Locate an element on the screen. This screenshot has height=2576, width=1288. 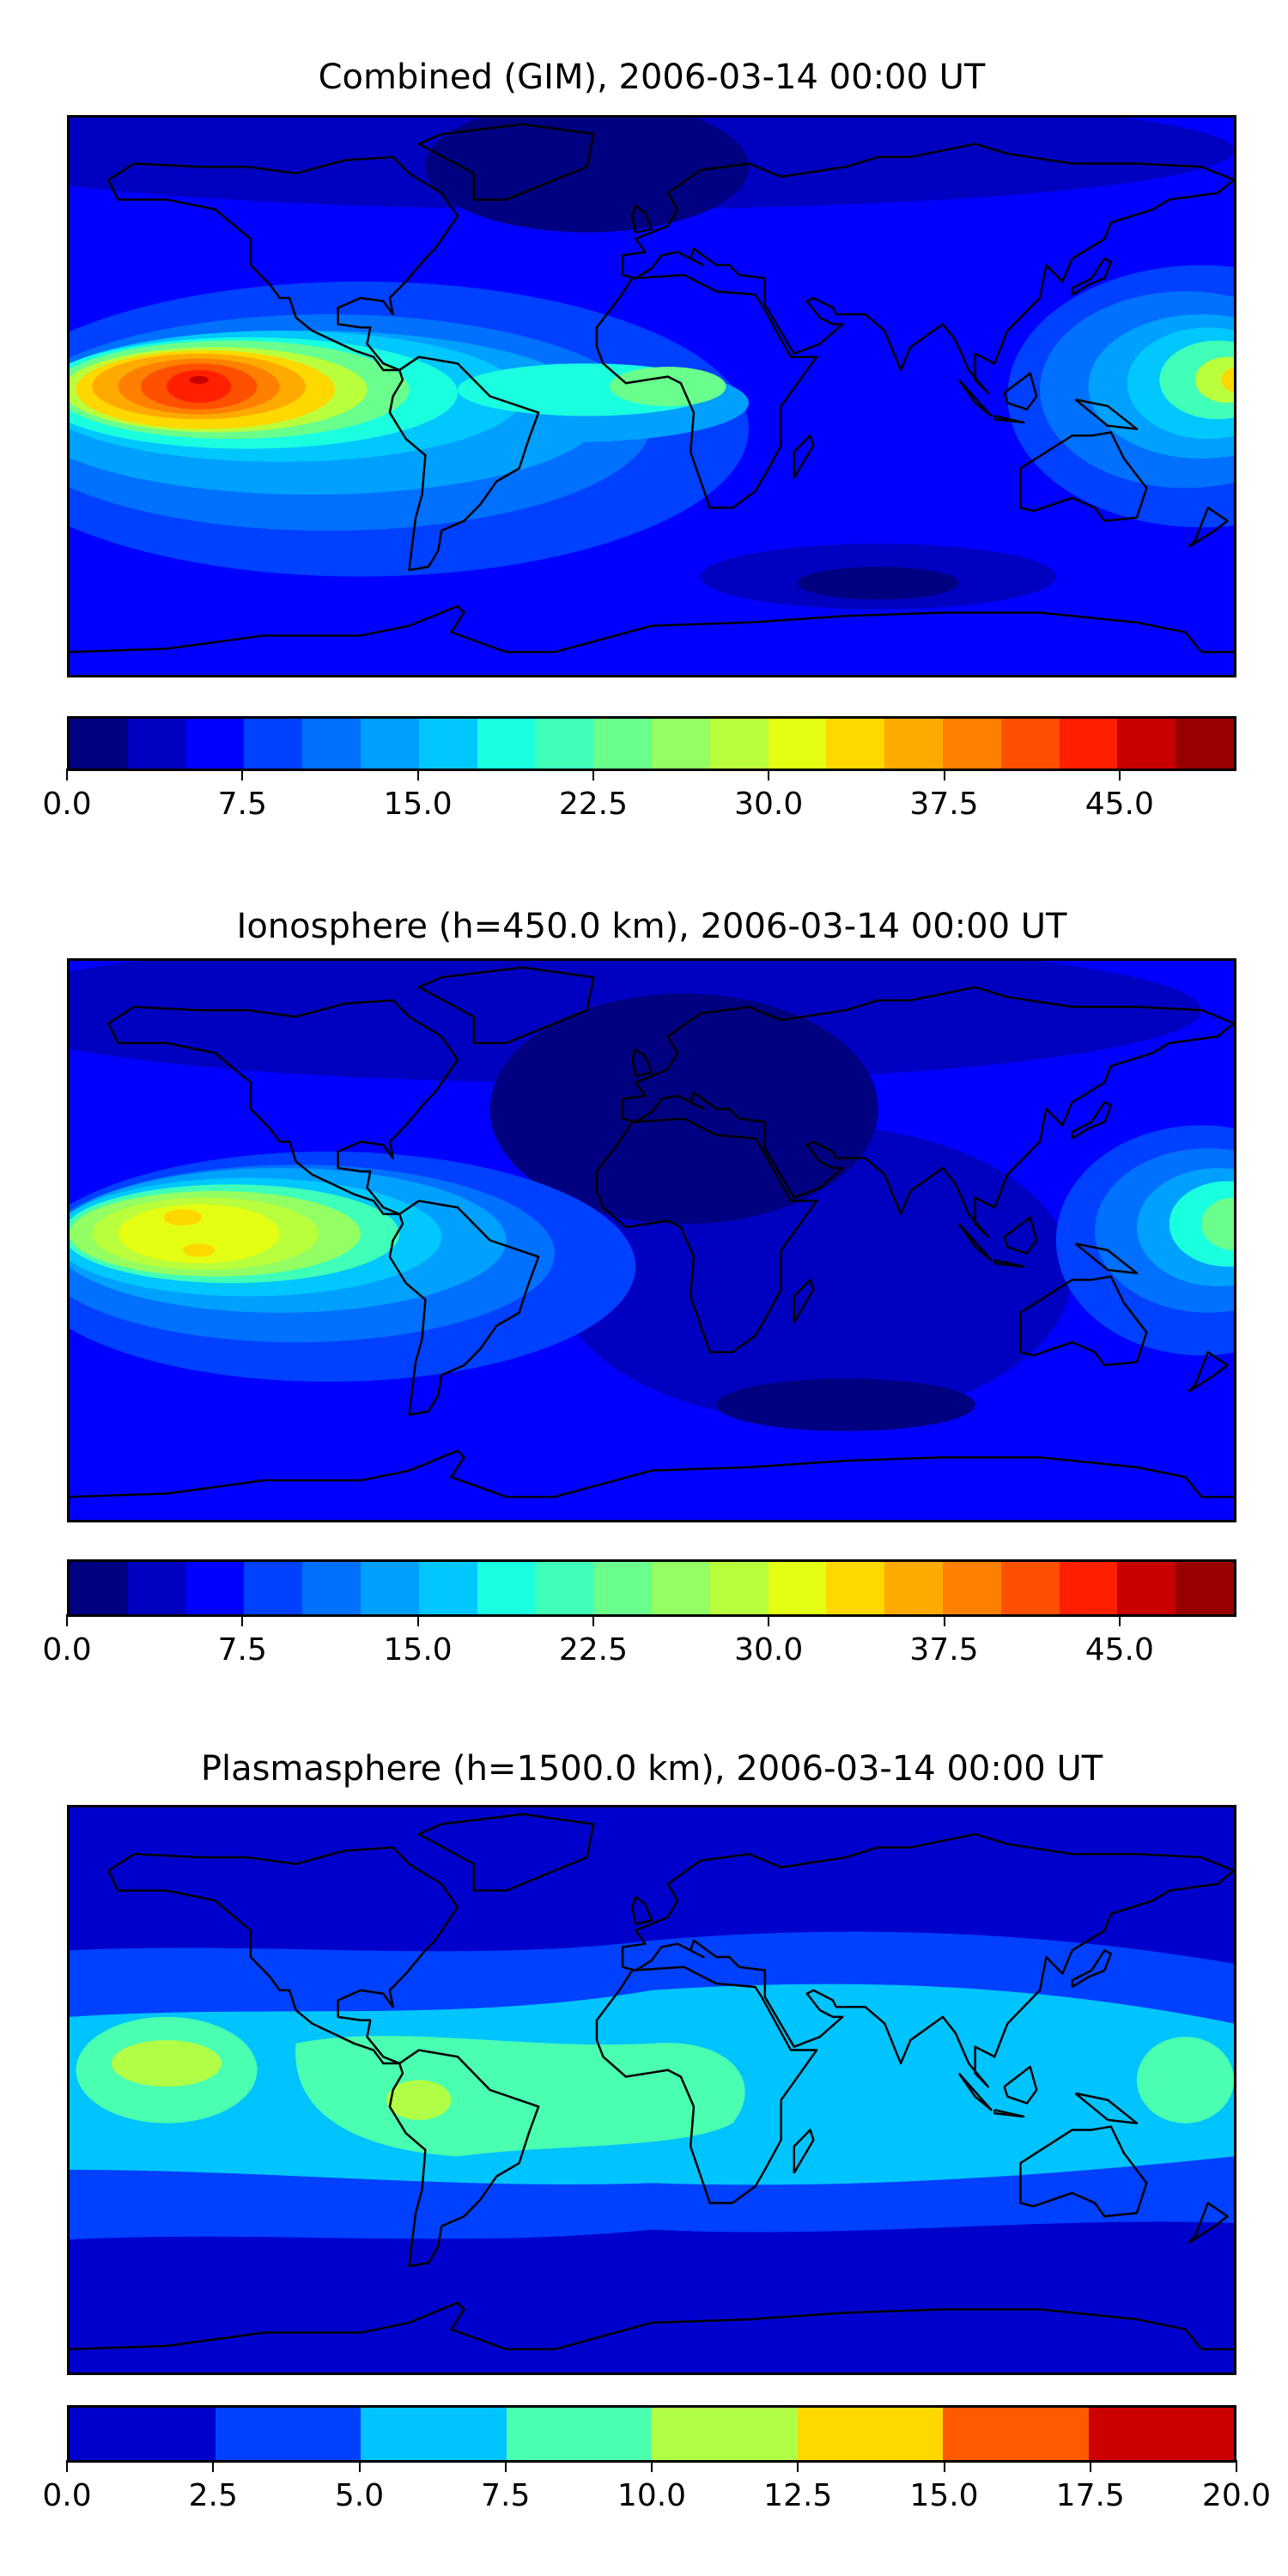
tick-label: 12.5 is located at coordinates (798, 2495).